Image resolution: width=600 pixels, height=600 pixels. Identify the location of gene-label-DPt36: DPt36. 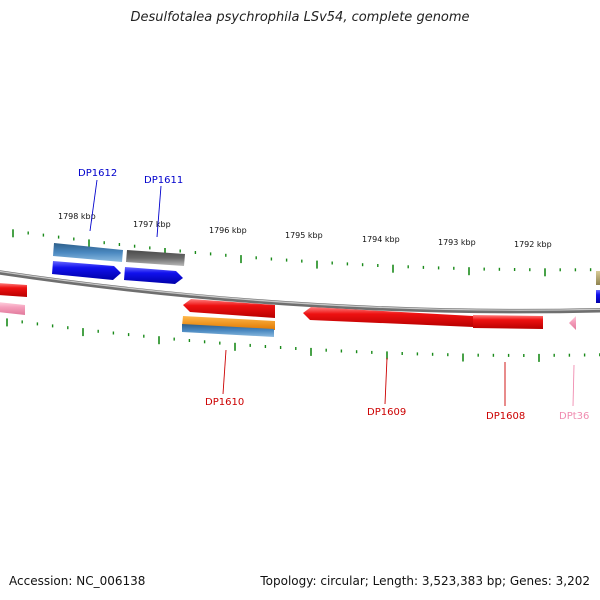
(574, 416).